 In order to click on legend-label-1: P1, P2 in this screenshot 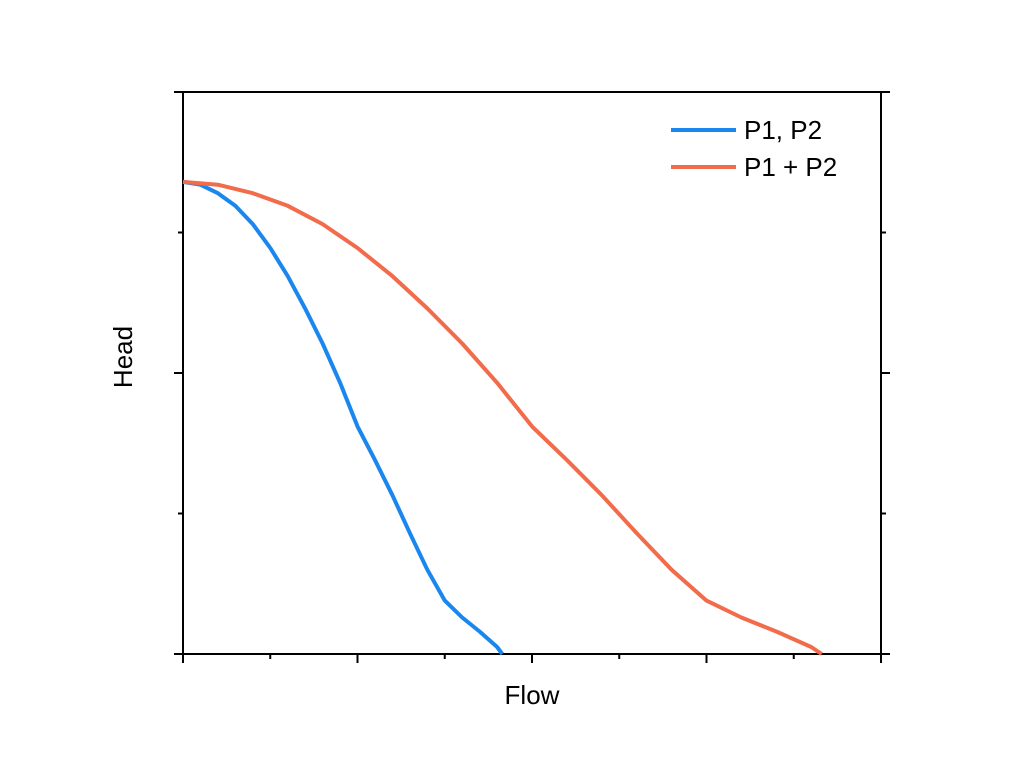, I will do `click(783, 130)`.